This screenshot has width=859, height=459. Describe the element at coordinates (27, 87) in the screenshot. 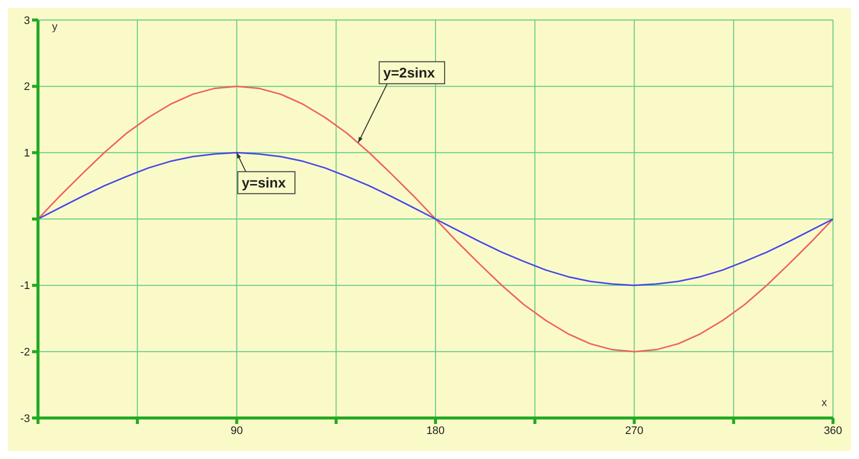

I see `y-tick-label: 2` at that location.